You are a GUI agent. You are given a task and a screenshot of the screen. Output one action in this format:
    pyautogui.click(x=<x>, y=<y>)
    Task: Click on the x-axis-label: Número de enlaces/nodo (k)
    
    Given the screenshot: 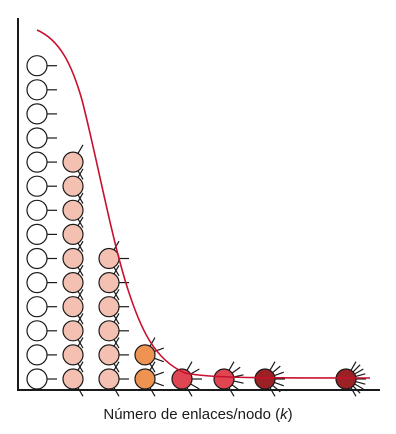 What is the action you would take?
    pyautogui.click(x=198, y=414)
    